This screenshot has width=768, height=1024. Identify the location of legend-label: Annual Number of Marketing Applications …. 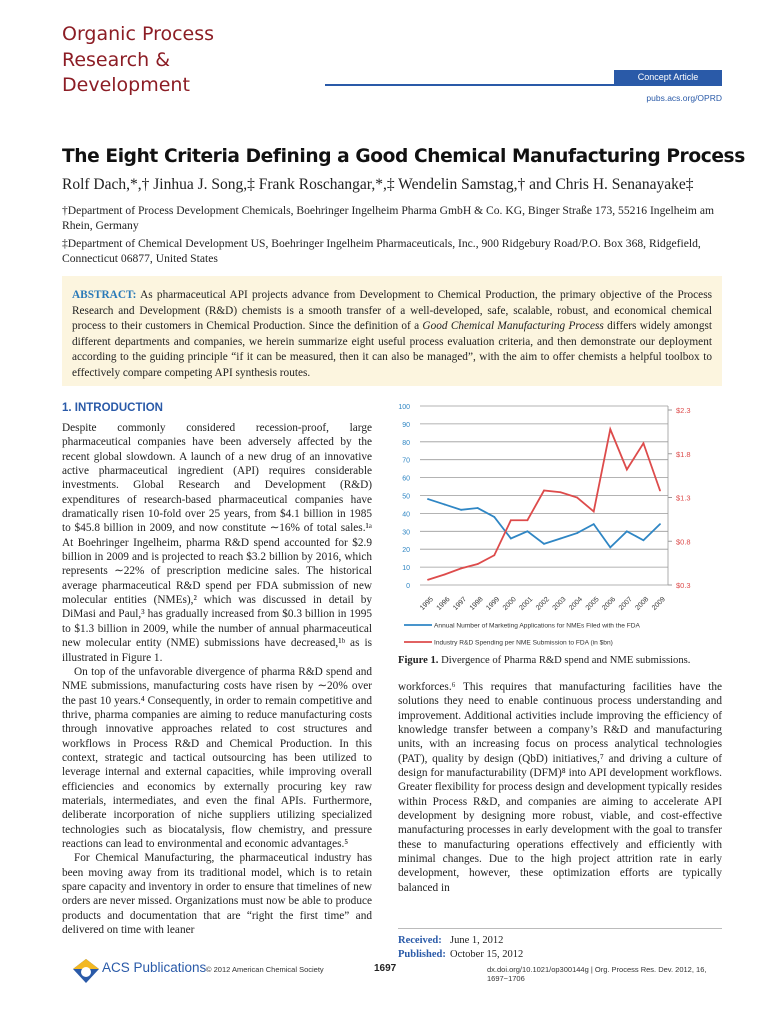
(537, 626).